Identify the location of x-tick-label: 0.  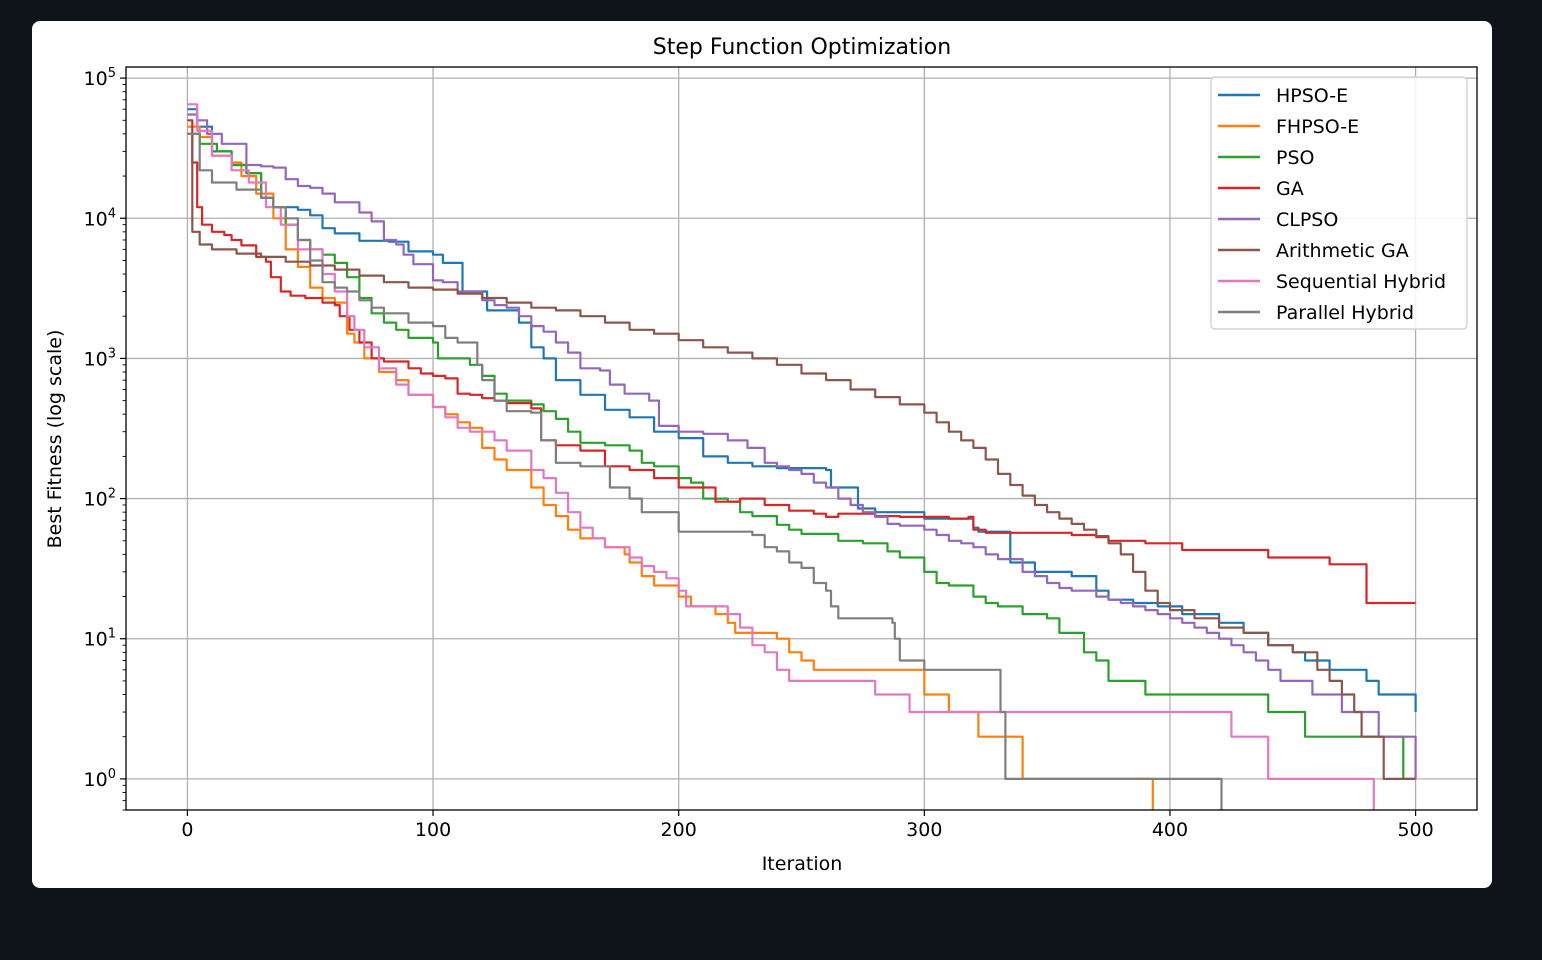
(187, 830).